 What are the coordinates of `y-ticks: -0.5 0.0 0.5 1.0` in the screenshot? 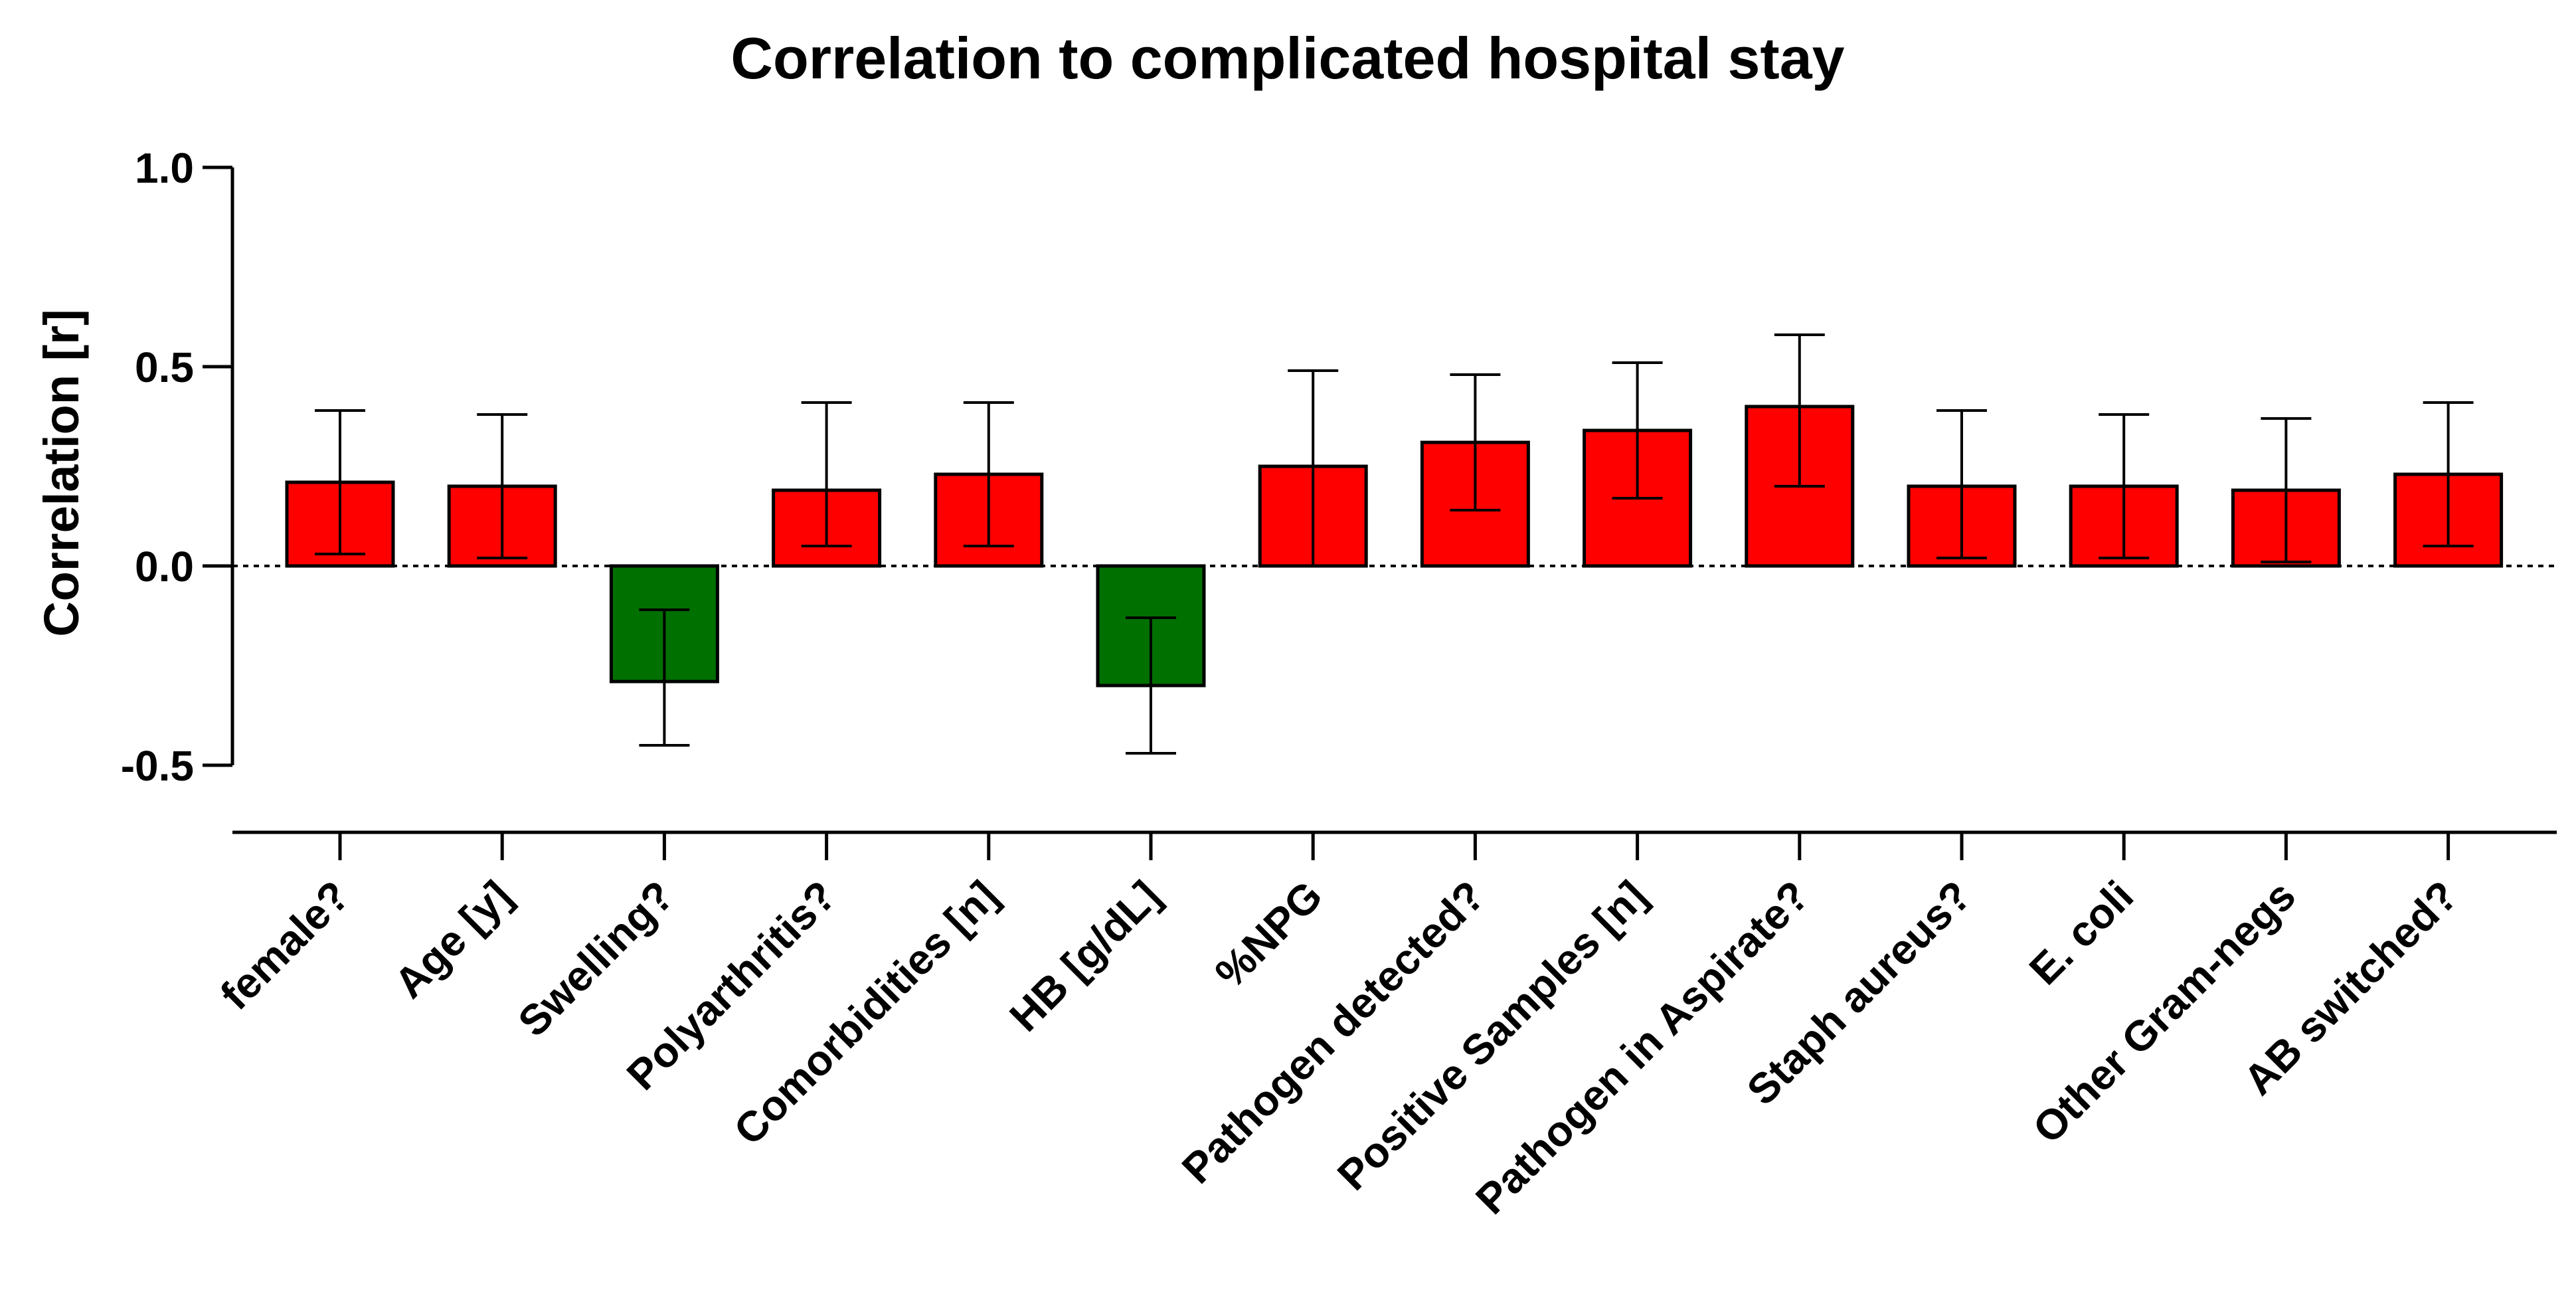 It's located at (176, 467).